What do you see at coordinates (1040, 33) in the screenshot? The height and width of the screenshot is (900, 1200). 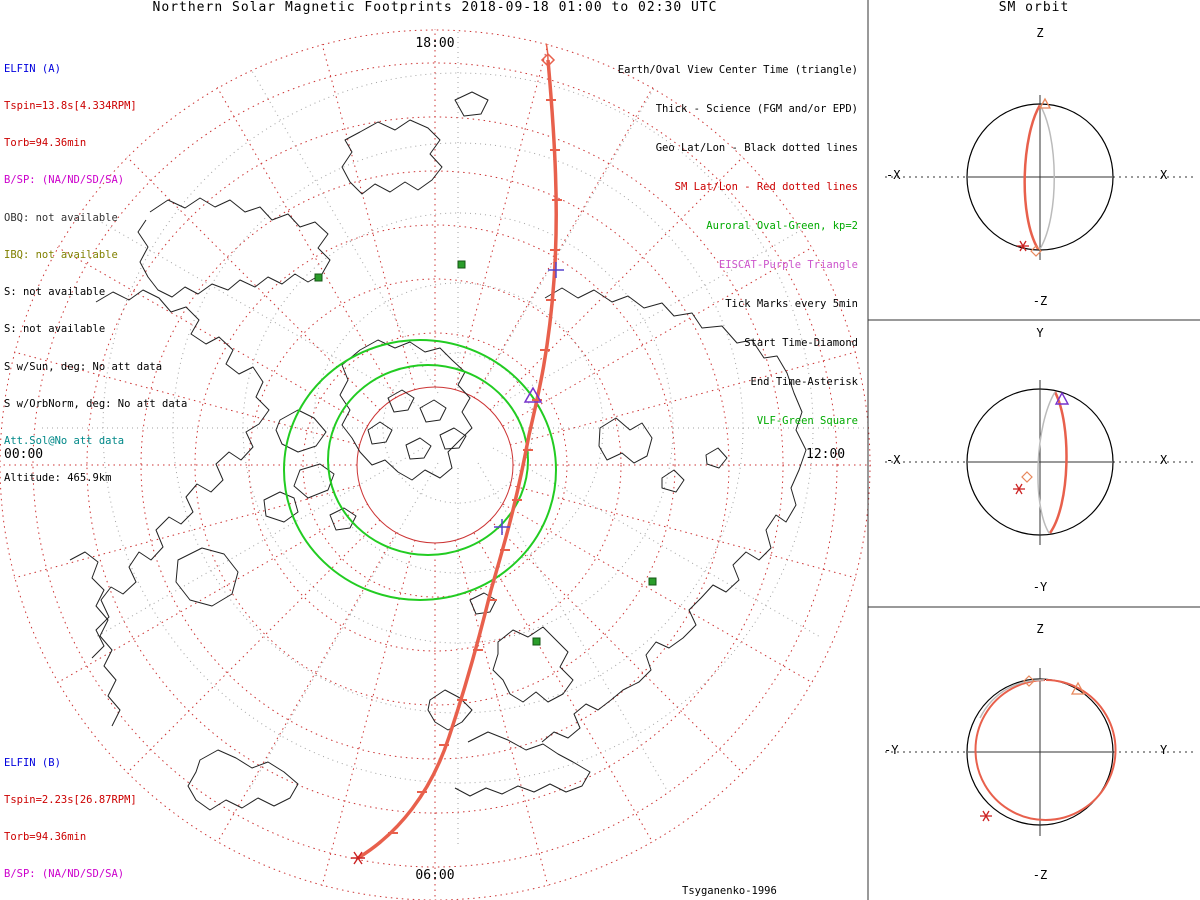 I see `orbit1-axis-top: Z` at bounding box center [1040, 33].